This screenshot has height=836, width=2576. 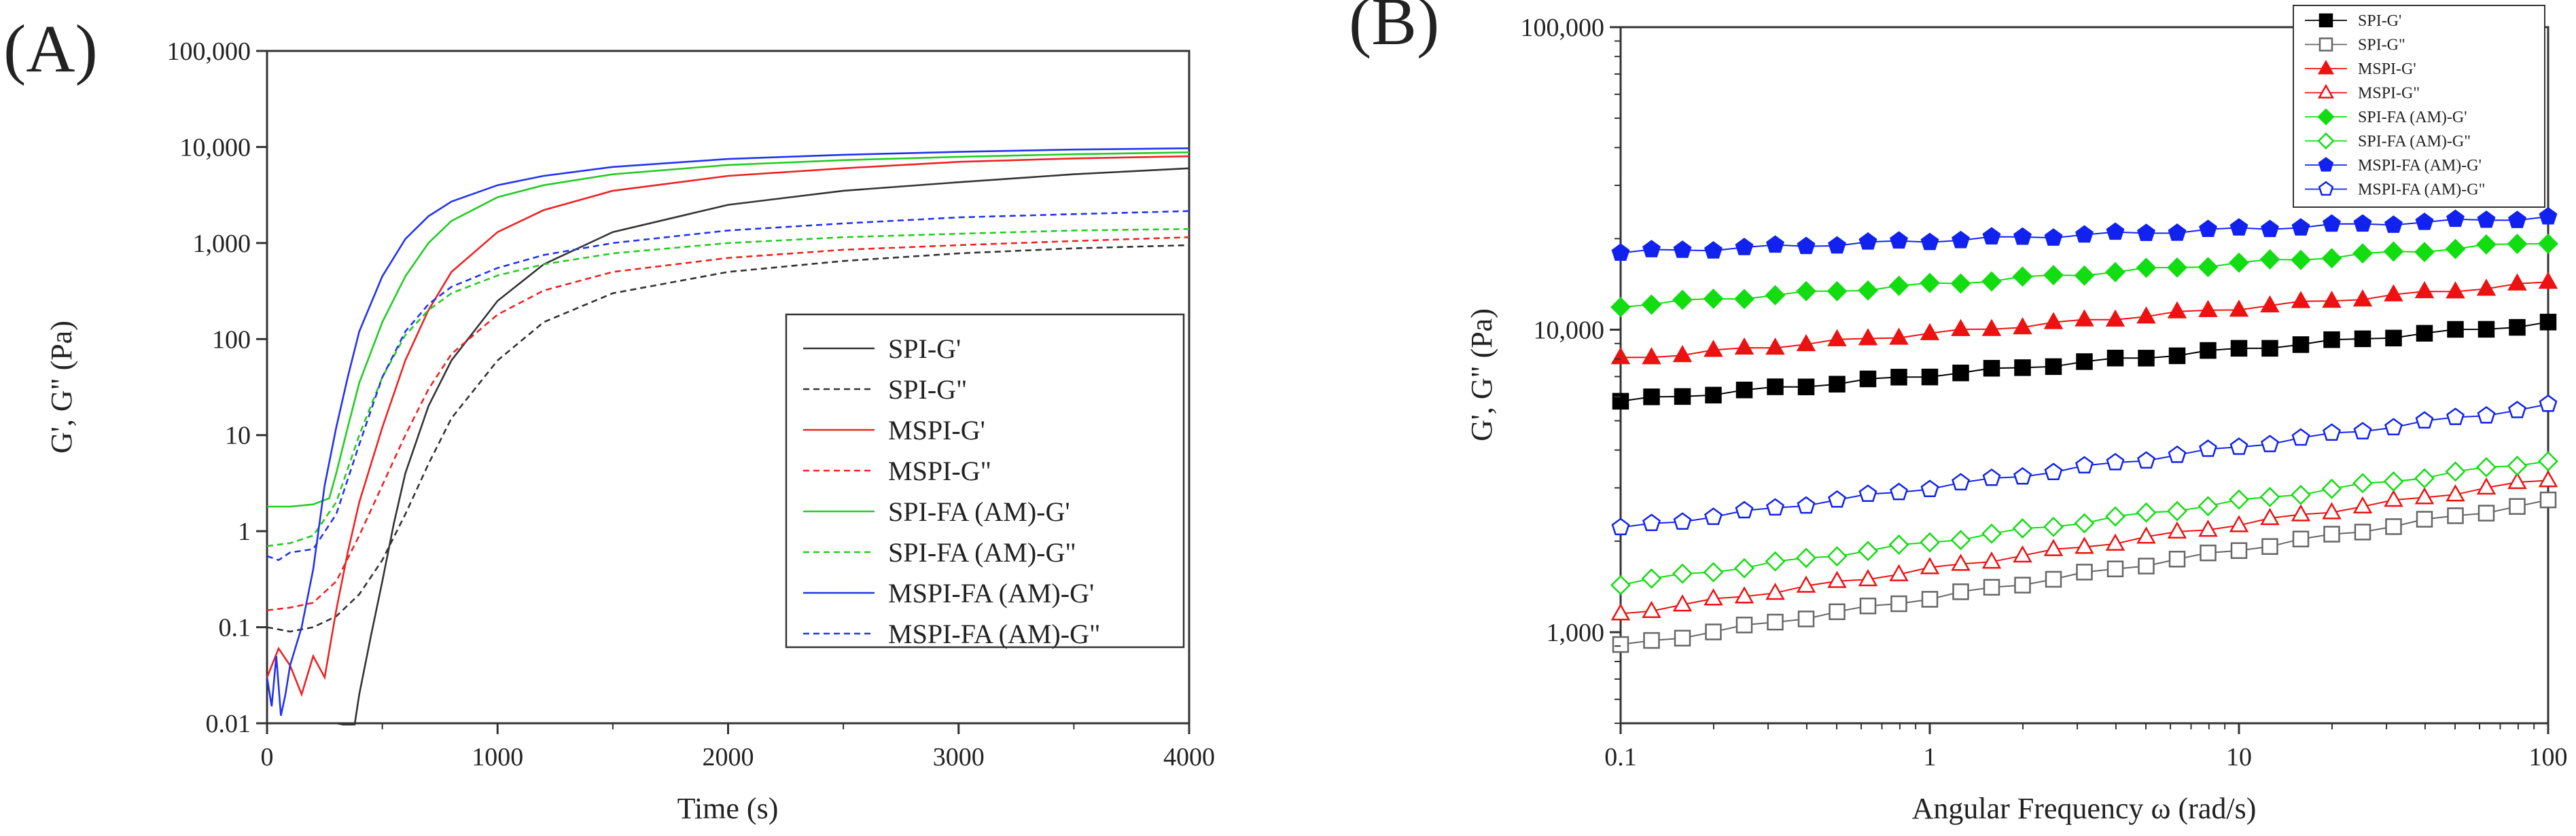 I want to click on panel-b-x-tick-label: 10, so click(x=2239, y=757).